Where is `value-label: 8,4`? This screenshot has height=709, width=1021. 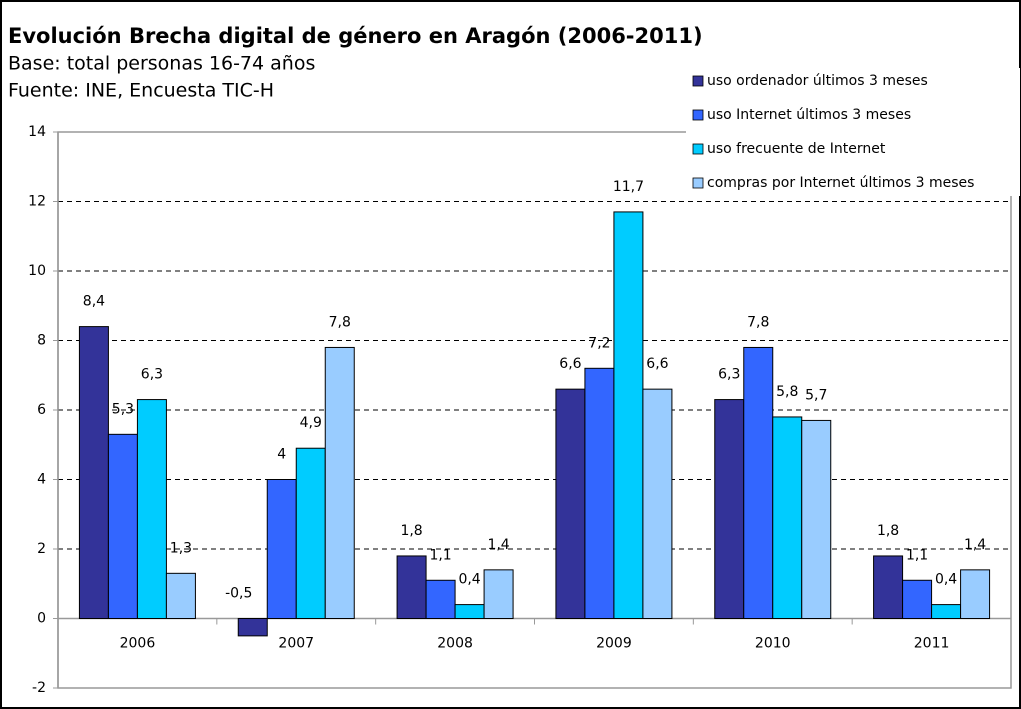 value-label: 8,4 is located at coordinates (94, 302).